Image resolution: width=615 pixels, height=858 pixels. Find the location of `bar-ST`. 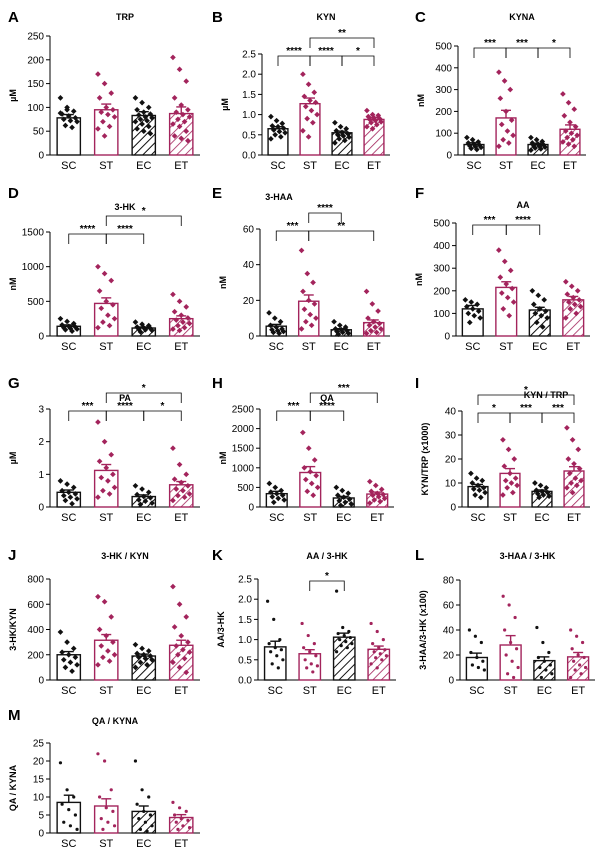

bar-ST is located at coordinates (106, 660).